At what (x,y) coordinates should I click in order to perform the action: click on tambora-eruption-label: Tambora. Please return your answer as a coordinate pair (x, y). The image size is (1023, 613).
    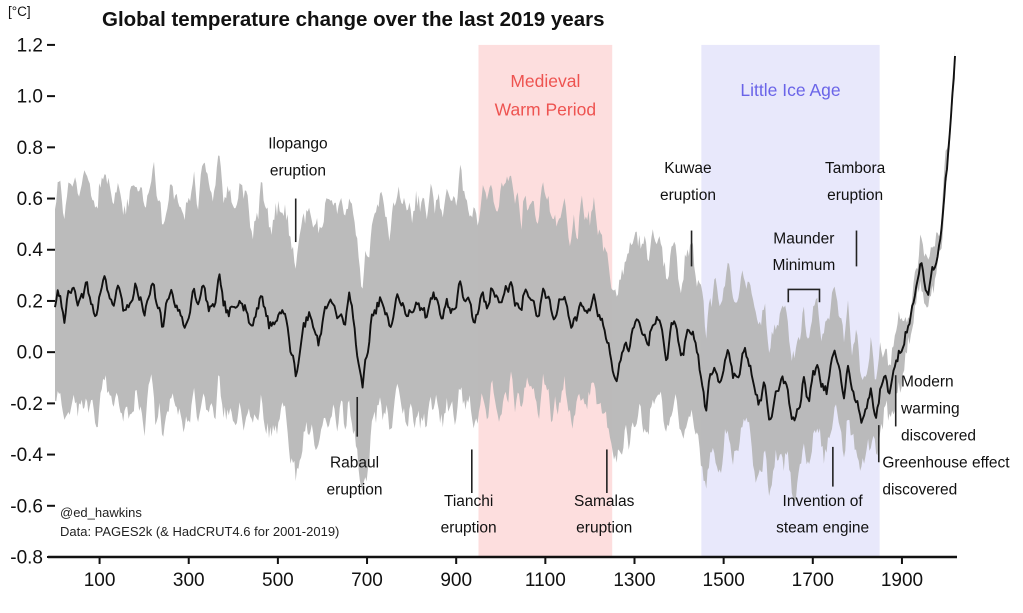
    Looking at the image, I should click on (855, 168).